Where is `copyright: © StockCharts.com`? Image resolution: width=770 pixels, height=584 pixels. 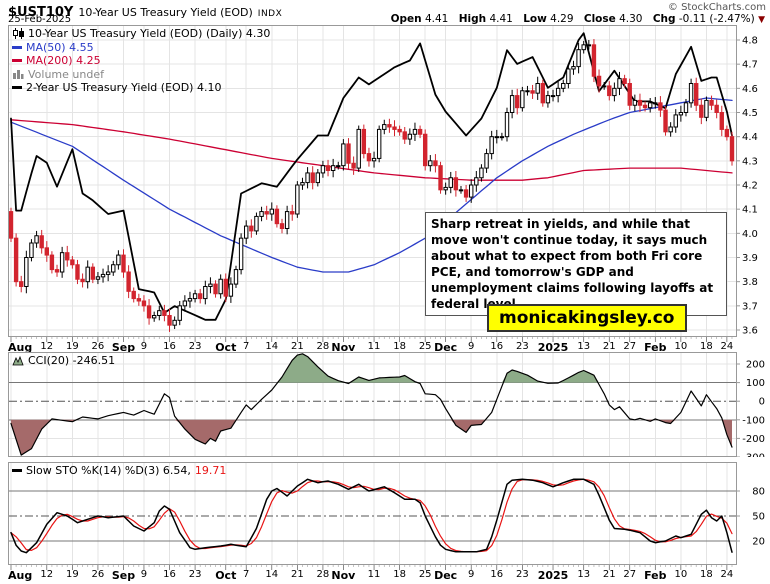
copyright: © StockCharts.com is located at coordinates (716, 7).